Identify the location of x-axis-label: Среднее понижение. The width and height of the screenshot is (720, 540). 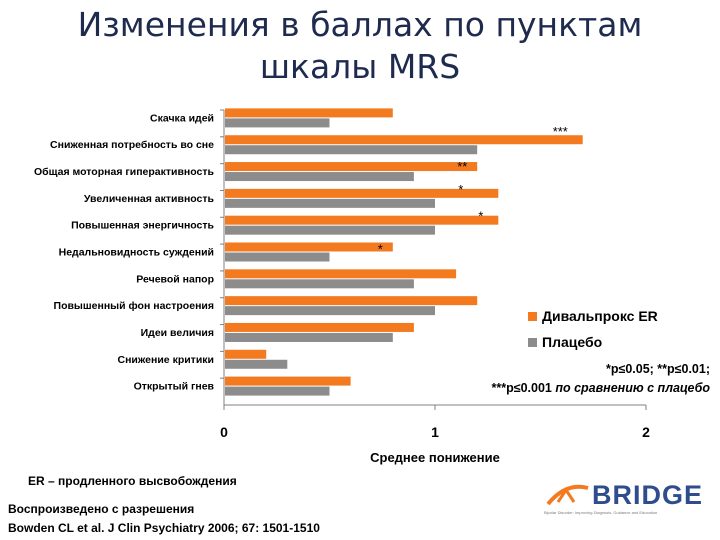
(435, 457).